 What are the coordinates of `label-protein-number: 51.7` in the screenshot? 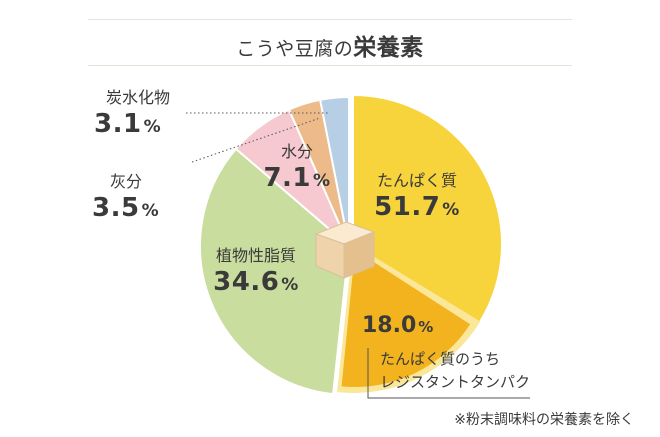 It's located at (407, 207).